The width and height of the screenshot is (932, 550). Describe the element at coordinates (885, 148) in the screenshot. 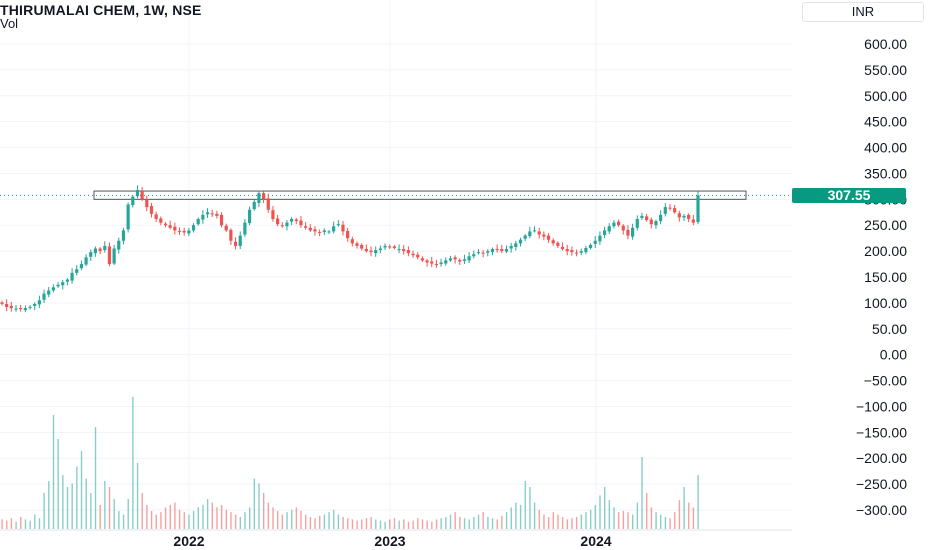

I see `y-tick-label: 400.00` at that location.